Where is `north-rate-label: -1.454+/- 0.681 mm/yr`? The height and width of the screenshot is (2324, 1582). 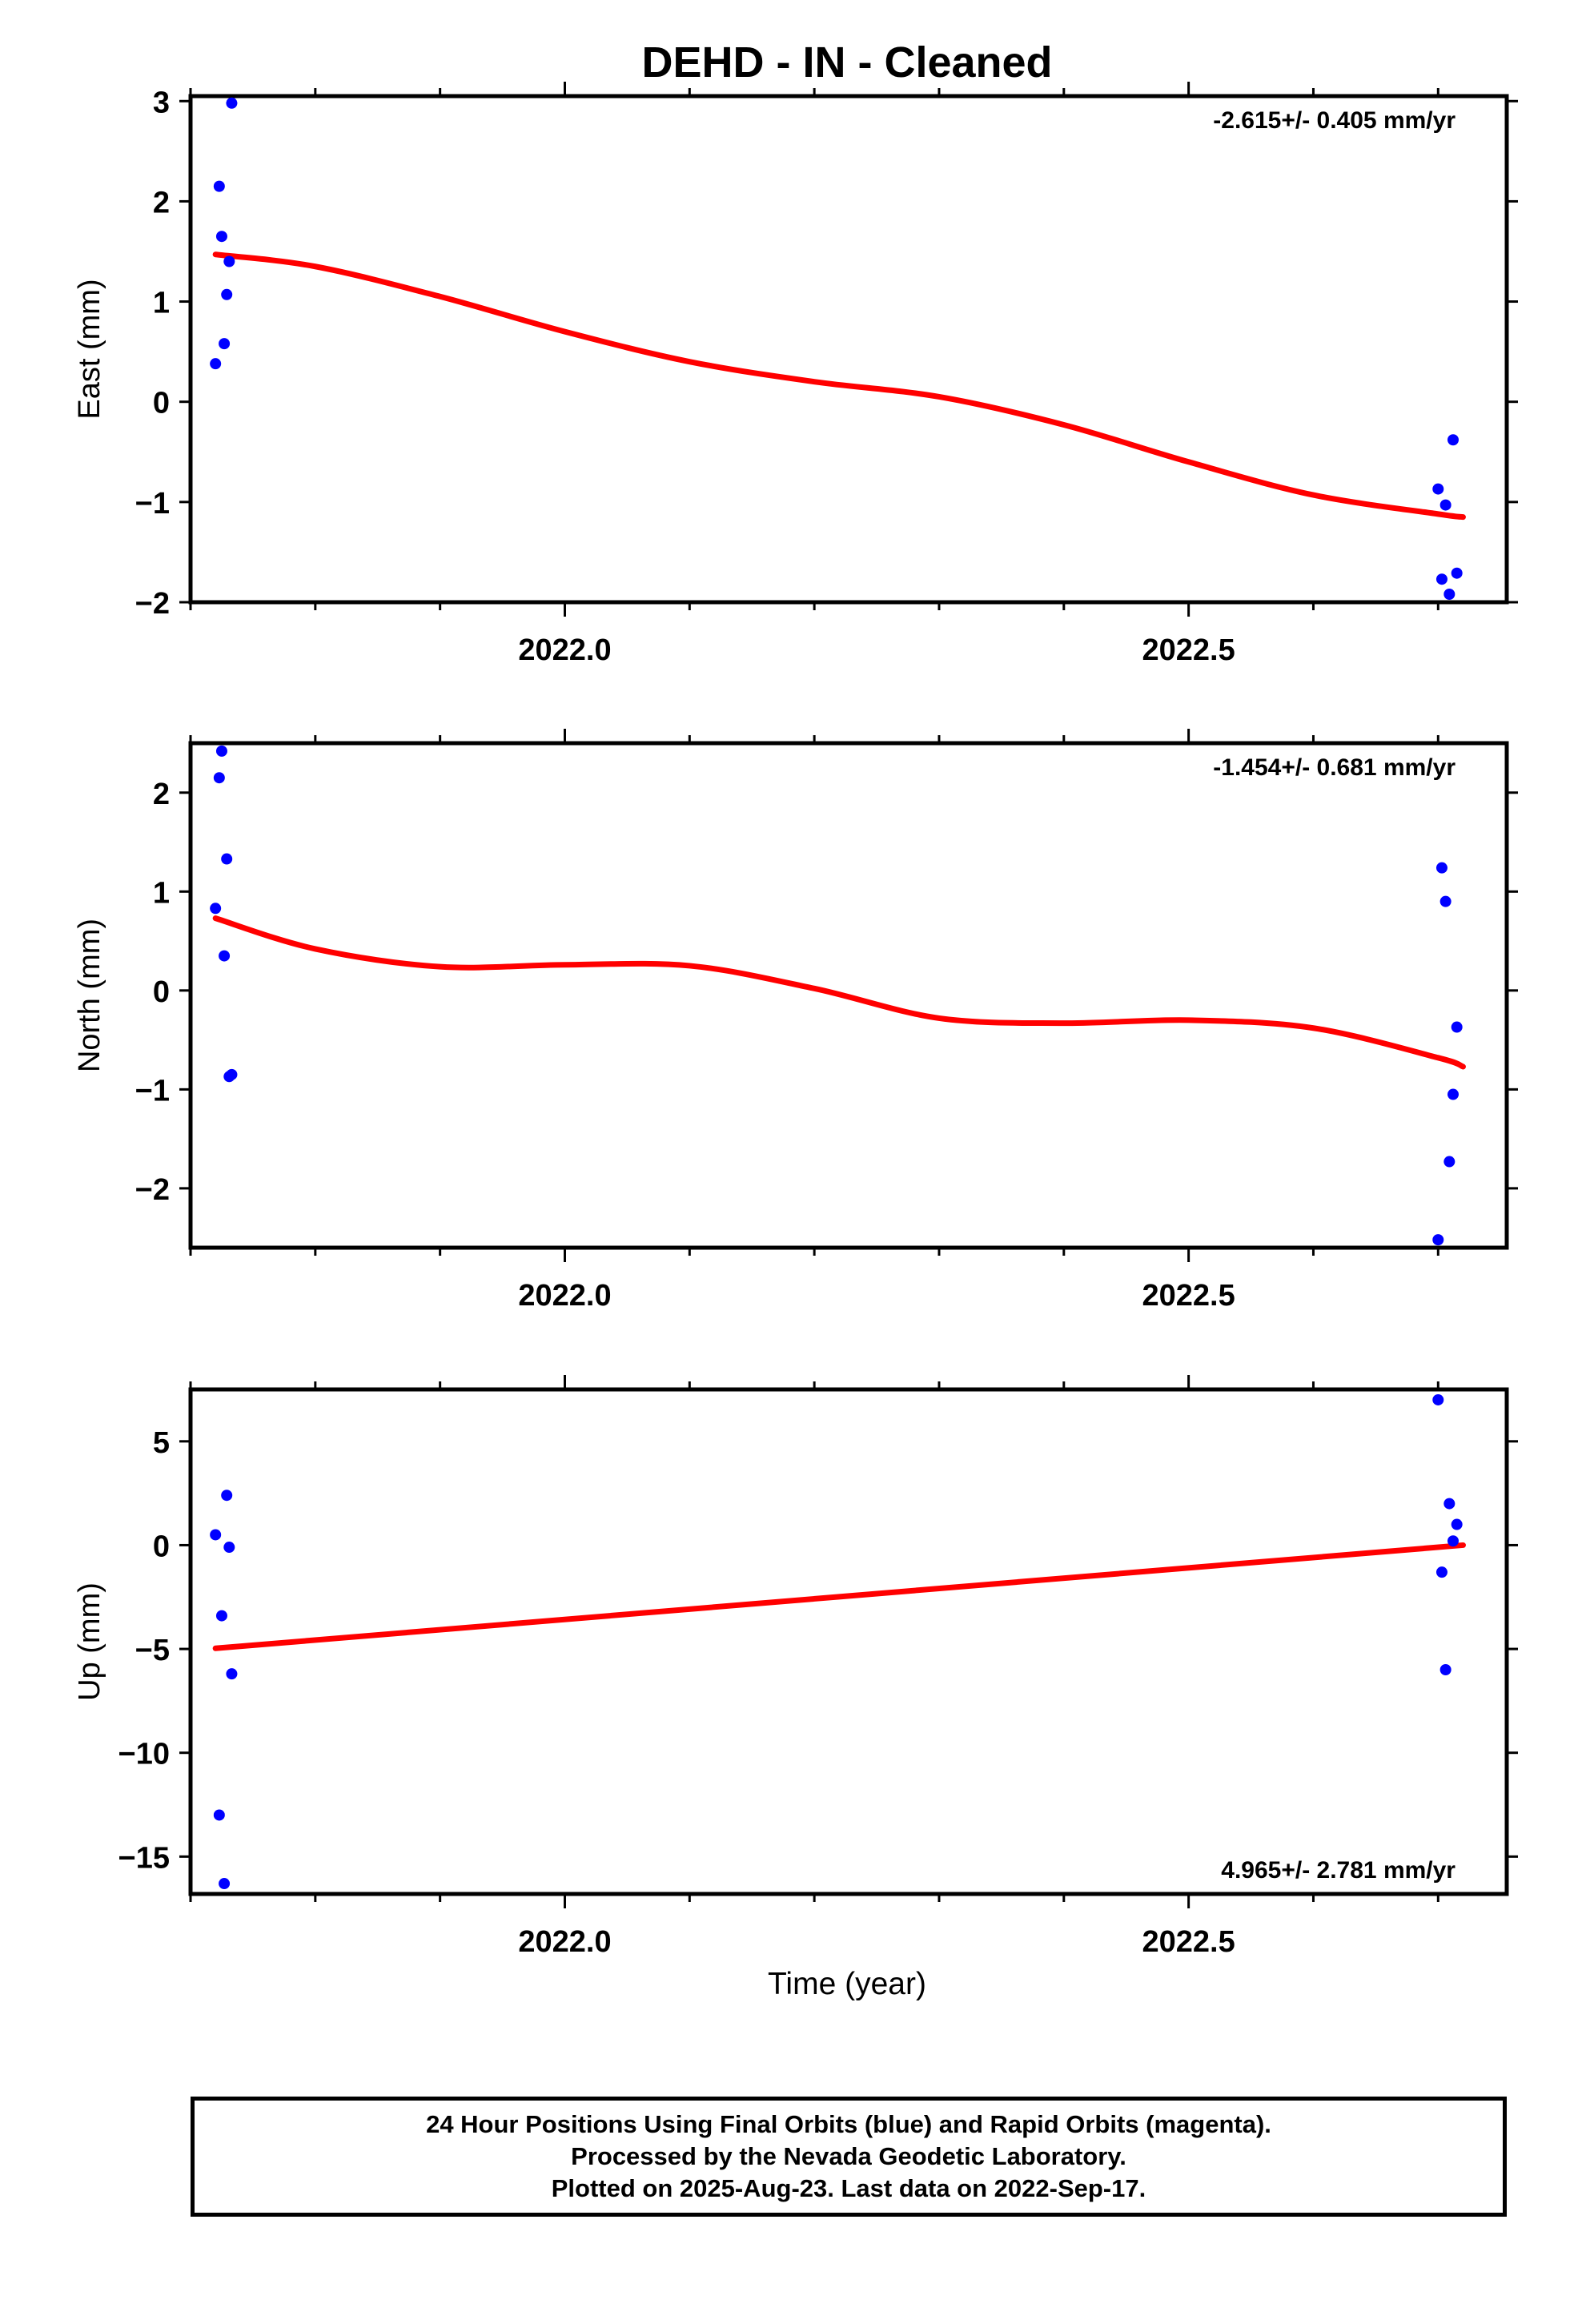 north-rate-label: -1.454+/- 0.681 mm/yr is located at coordinates (1334, 767).